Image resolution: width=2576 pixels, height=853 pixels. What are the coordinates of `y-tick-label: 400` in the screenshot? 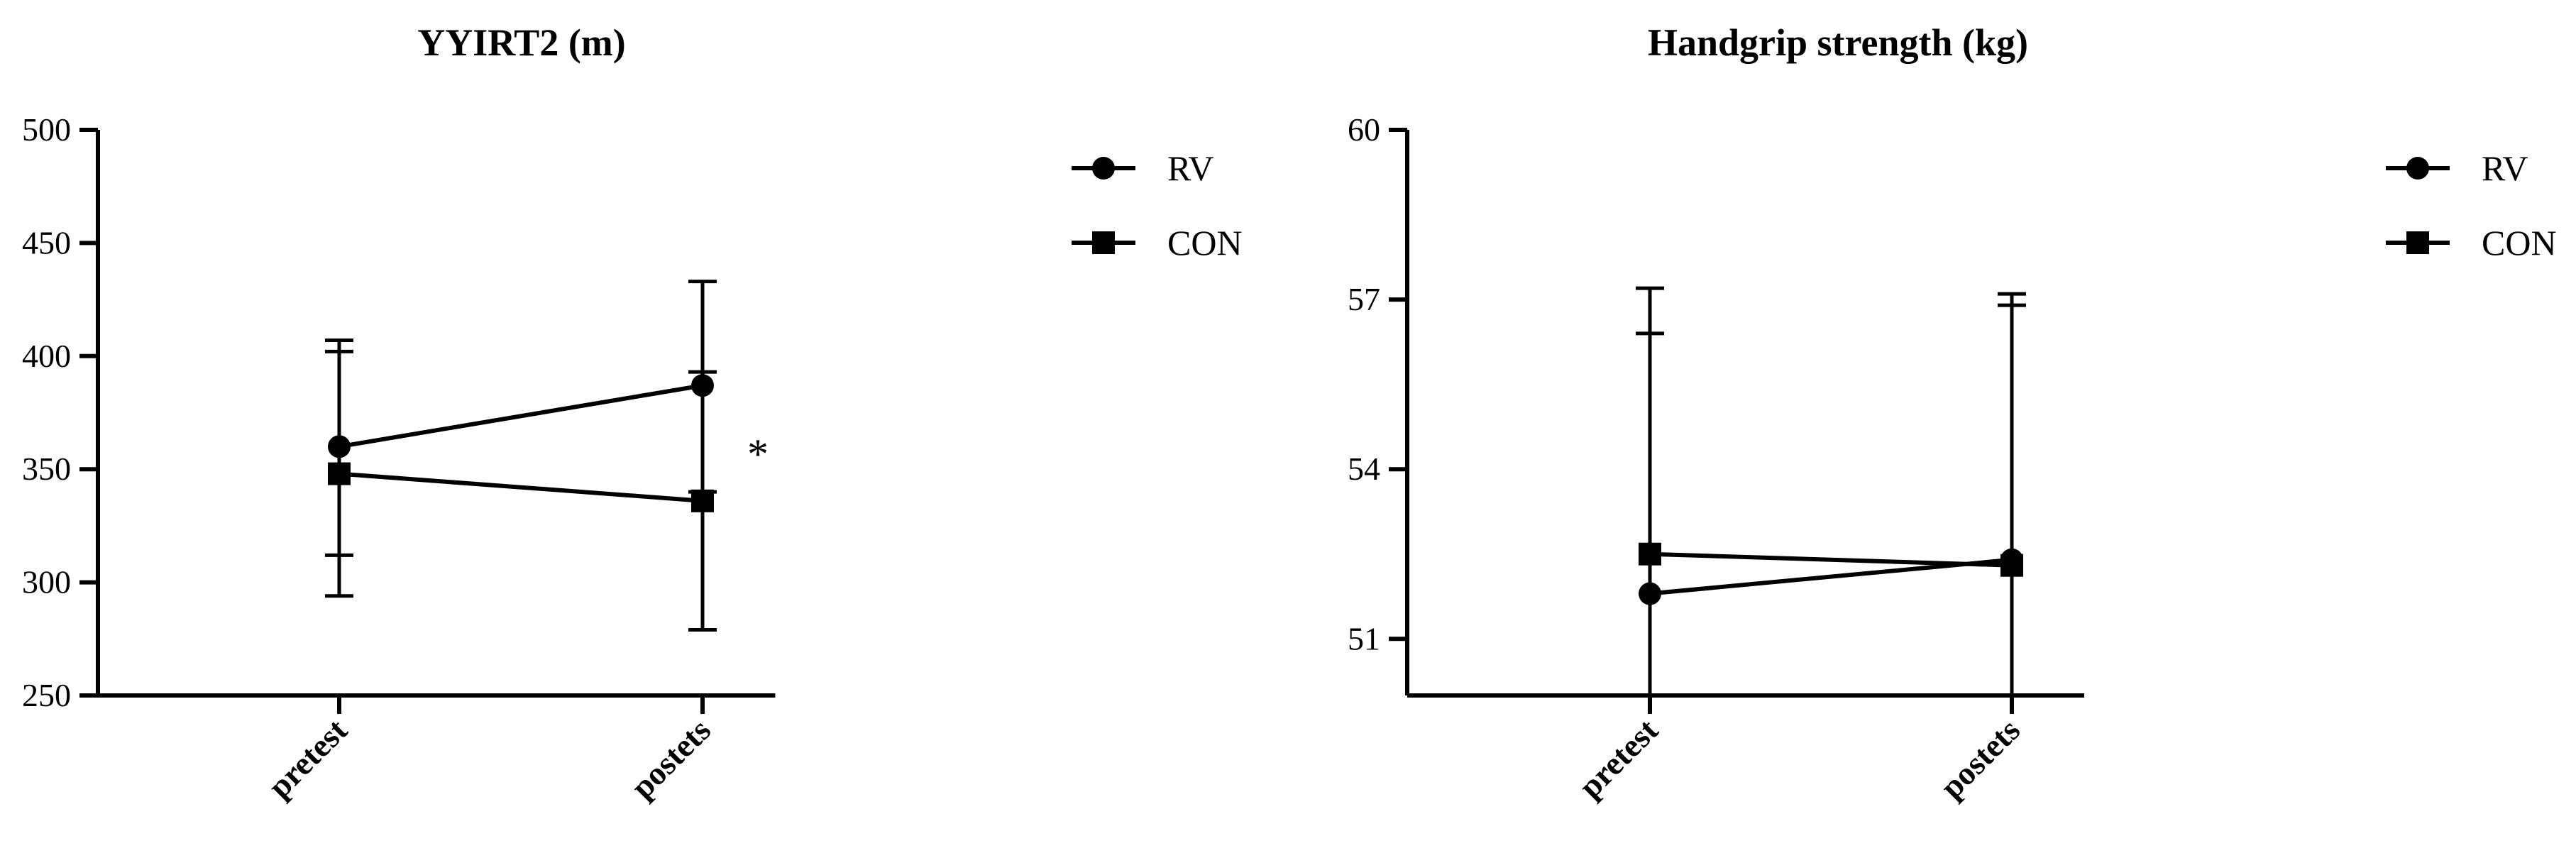 It's located at (46, 356).